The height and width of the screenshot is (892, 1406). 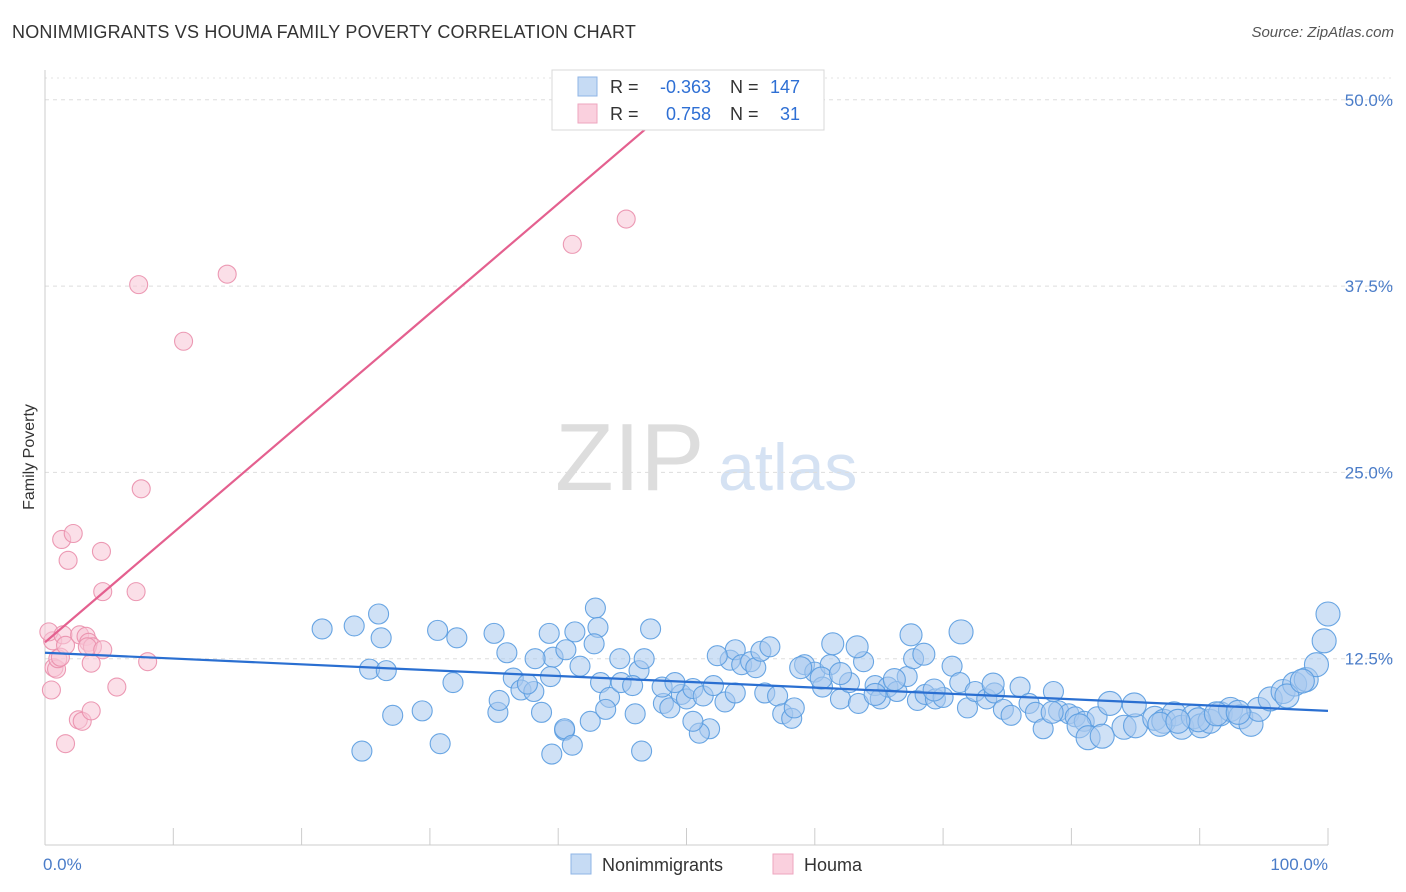 I want to click on stats-legend: R = -0.363 N = 147 R = 0.758 N = 31, so click(x=688, y=100).